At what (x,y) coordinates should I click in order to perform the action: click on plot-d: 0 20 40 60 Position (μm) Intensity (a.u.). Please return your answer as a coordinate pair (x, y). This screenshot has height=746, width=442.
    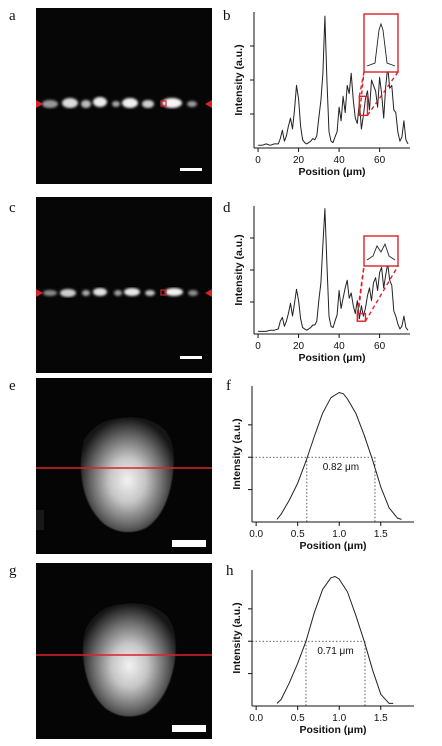
    Looking at the image, I should click on (321, 285).